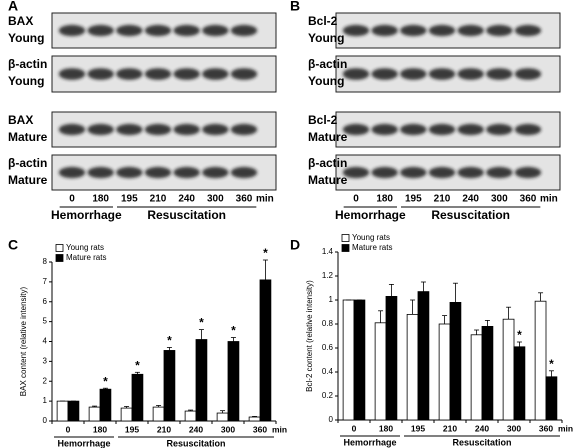 Image resolution: width=576 pixels, height=448 pixels. I want to click on y-tick-label: 3, so click(45, 360).